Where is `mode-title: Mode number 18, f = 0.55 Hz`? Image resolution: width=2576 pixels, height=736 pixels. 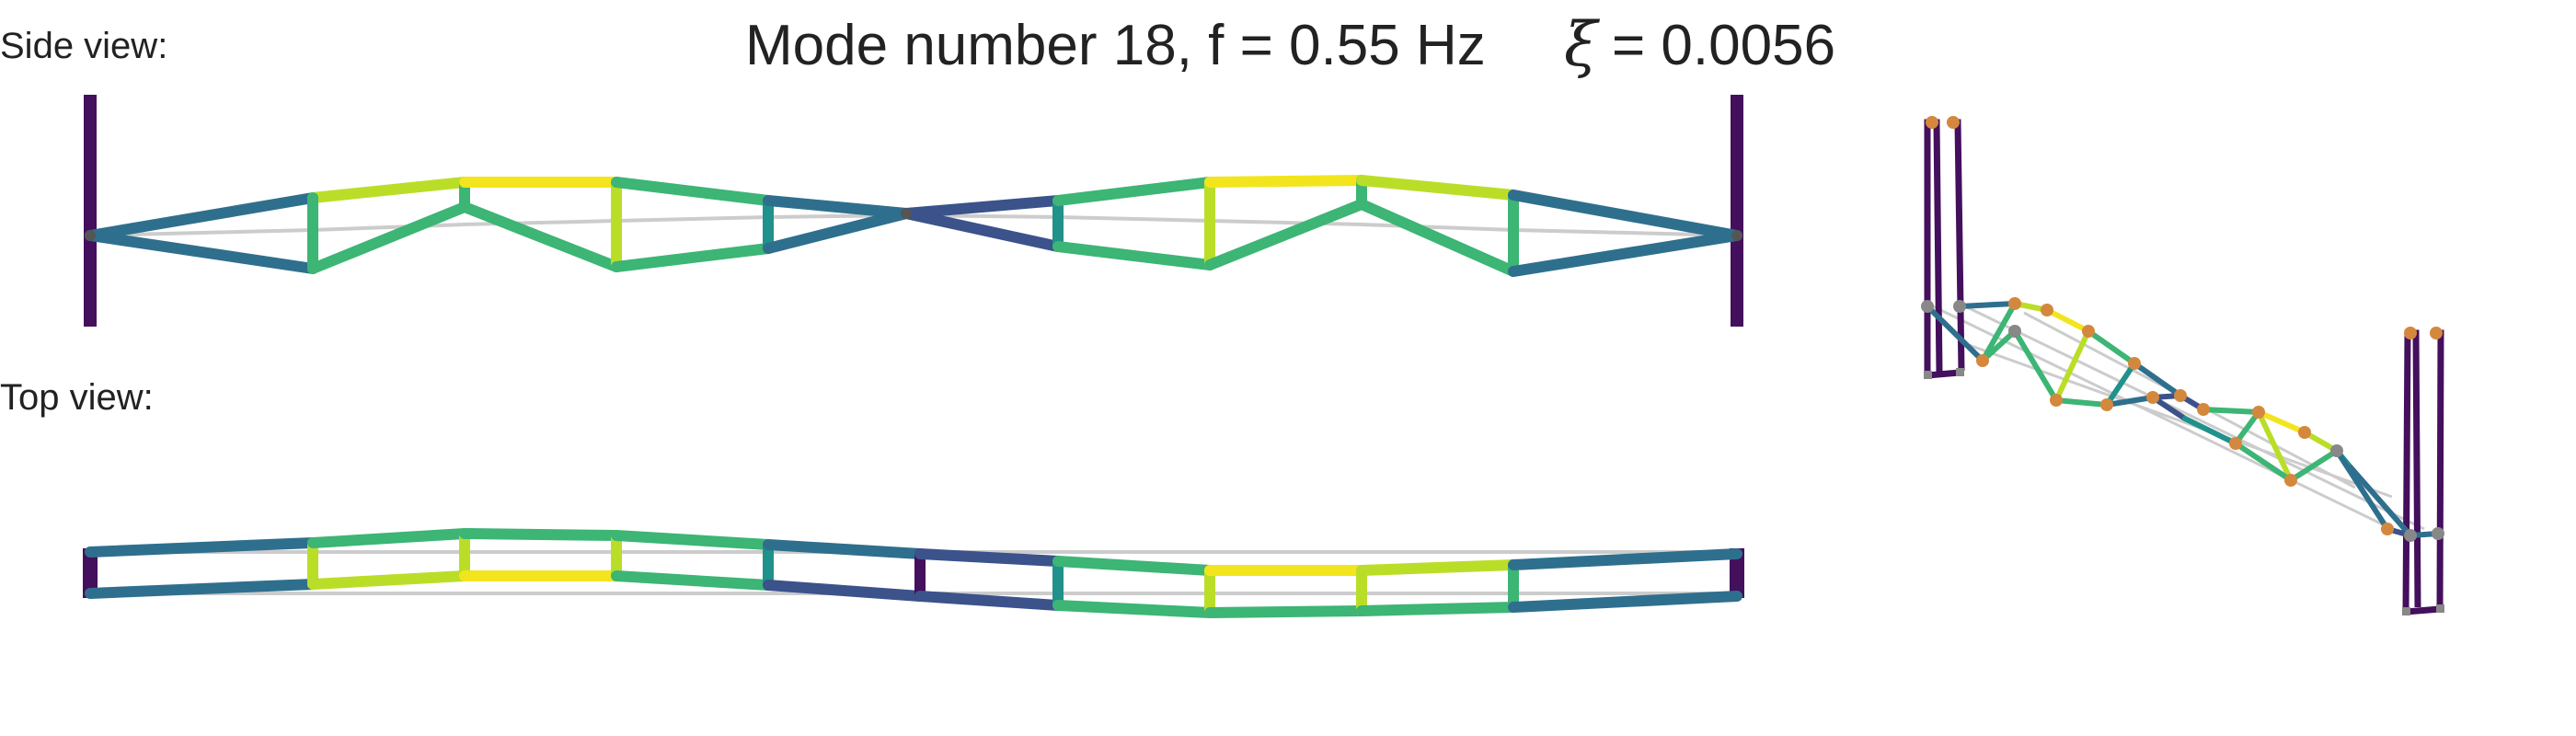
mode-title: Mode number 18, f = 0.55 Hz is located at coordinates (1115, 45).